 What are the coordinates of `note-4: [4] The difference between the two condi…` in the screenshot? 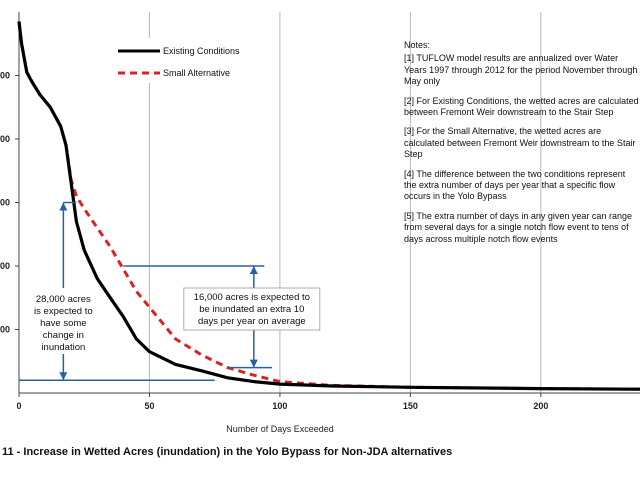 It's located at (515, 185).